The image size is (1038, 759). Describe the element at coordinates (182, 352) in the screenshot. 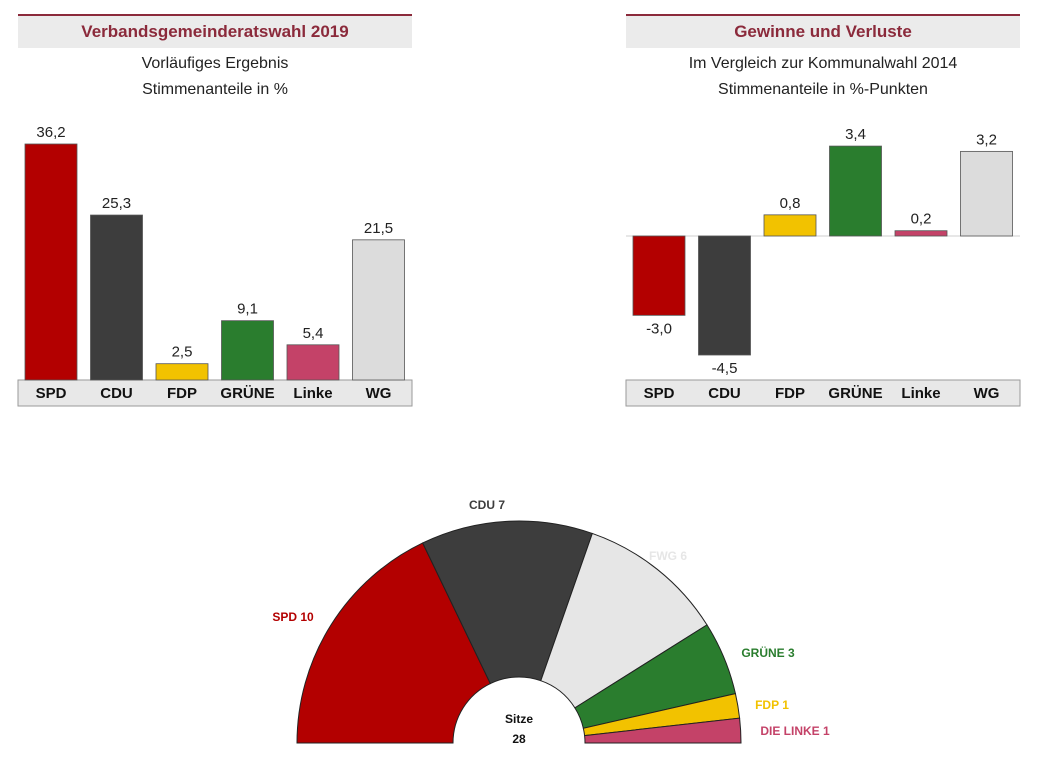

I see `results-data-label-fdp: 2,5` at that location.